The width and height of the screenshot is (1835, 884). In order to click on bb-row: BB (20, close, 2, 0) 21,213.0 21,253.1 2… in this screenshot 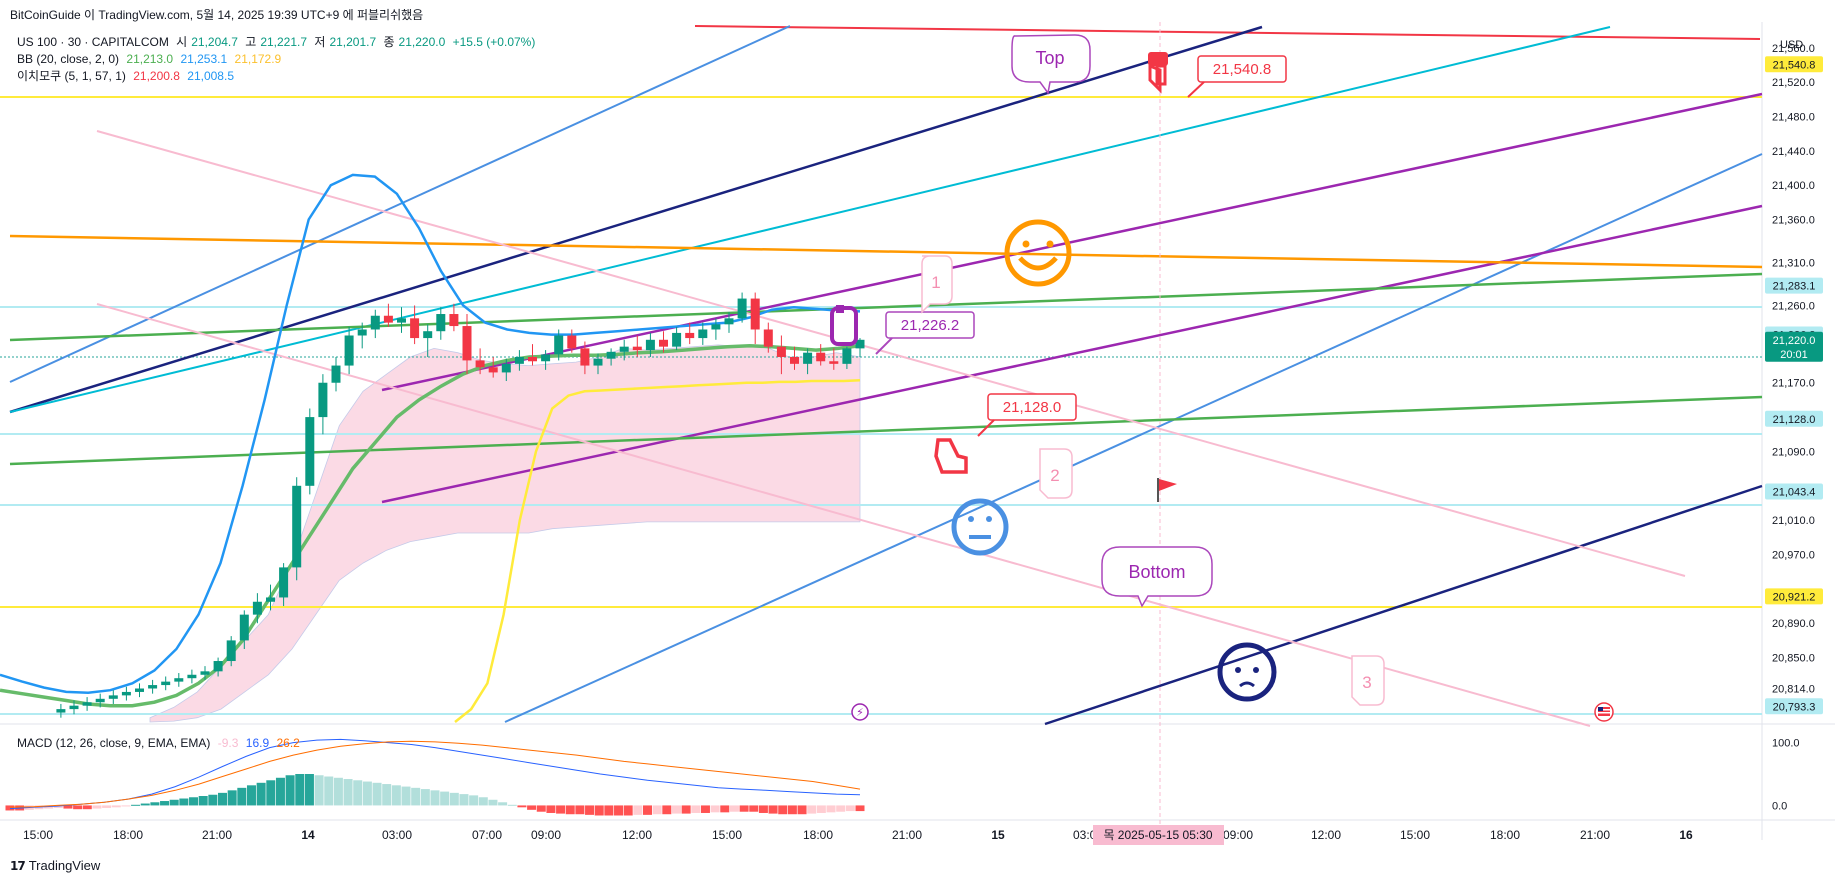, I will do `click(278, 59)`.